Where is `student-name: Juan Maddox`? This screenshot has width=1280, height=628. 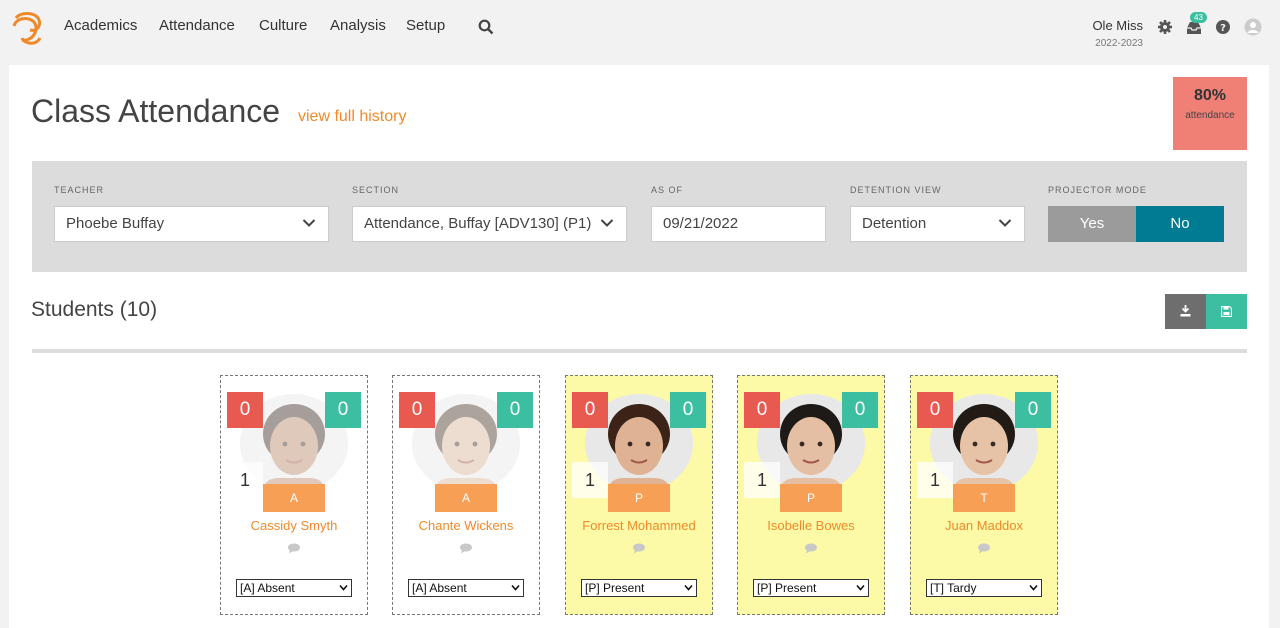
student-name: Juan Maddox is located at coordinates (984, 525).